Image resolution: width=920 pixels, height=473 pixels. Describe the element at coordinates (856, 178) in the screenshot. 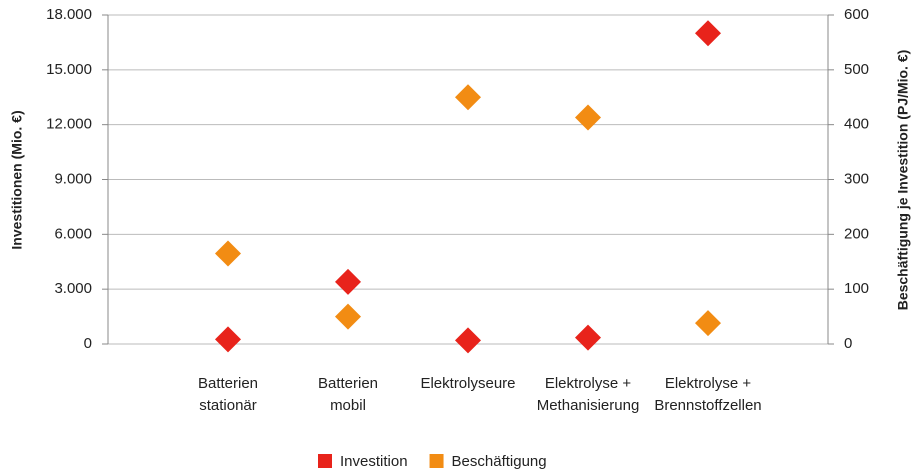

I see `y2-tick-label: 300` at that location.